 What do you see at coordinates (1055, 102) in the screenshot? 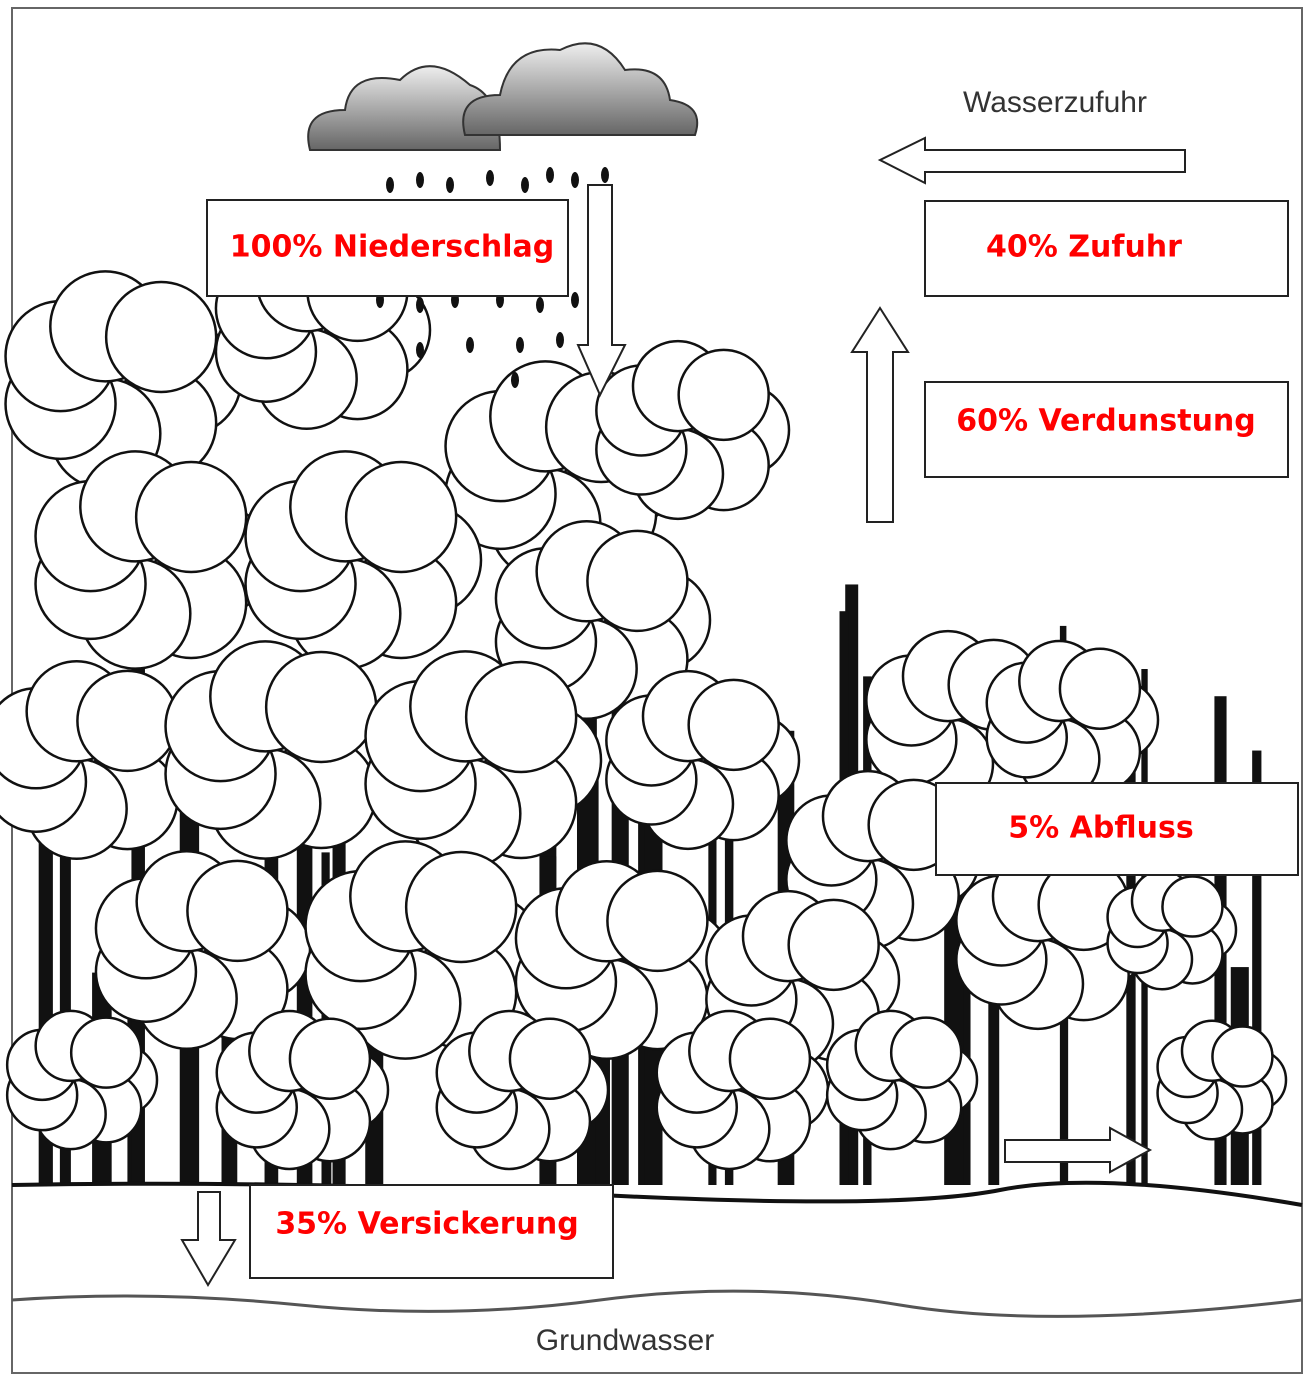
I see `inflow-label: Wasserzufuhr` at bounding box center [1055, 102].